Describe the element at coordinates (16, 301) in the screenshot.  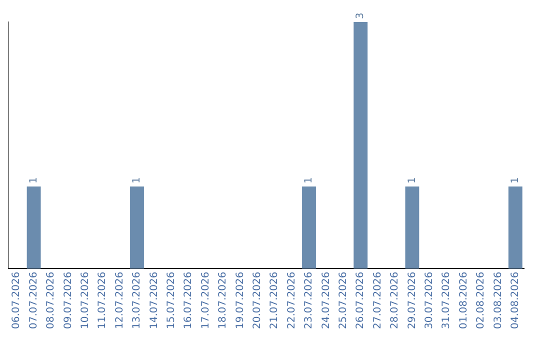
I see `x-tick-label: 06.07.2026` at that location.